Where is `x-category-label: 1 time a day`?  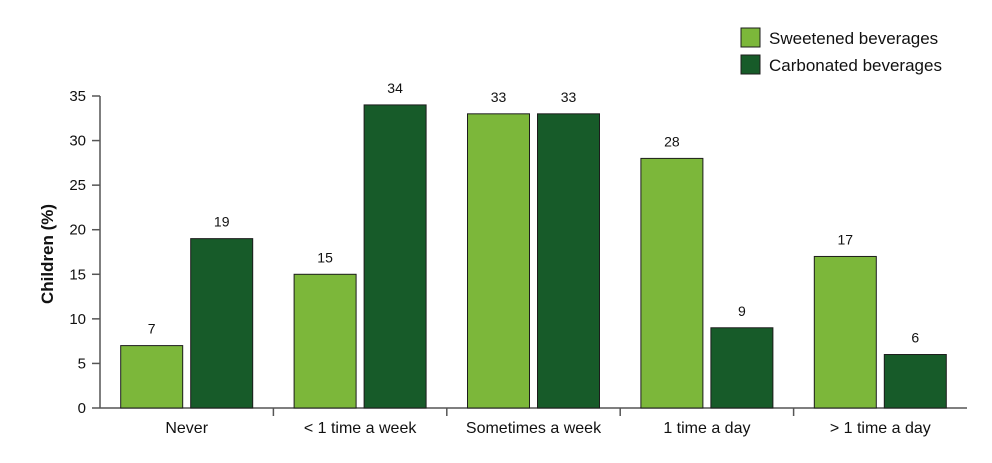
x-category-label: 1 time a day is located at coordinates (706, 428).